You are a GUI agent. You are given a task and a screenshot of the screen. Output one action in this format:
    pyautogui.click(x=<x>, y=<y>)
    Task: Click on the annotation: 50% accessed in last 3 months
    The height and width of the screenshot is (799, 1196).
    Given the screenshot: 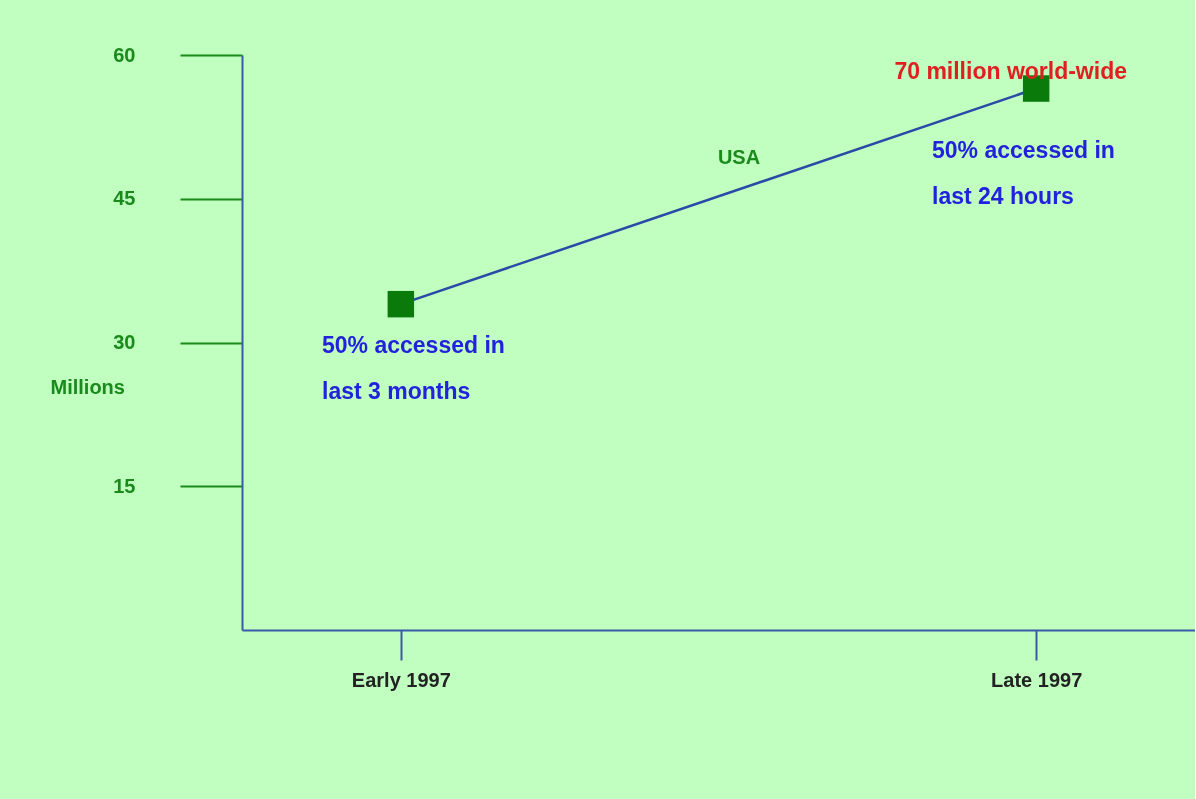 What is the action you would take?
    pyautogui.click(x=413, y=368)
    